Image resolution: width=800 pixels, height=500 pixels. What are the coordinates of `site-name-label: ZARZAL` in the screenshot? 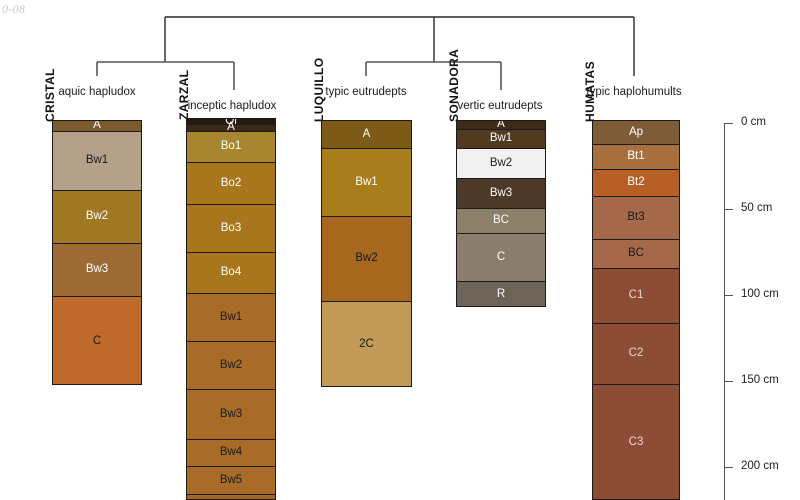 It's located at (184, 94).